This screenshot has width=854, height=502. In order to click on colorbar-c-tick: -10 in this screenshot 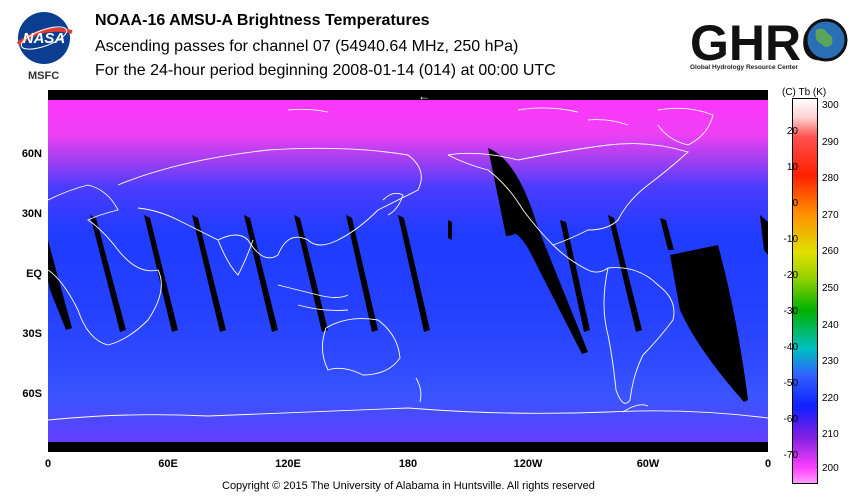, I will do `click(790, 239)`.